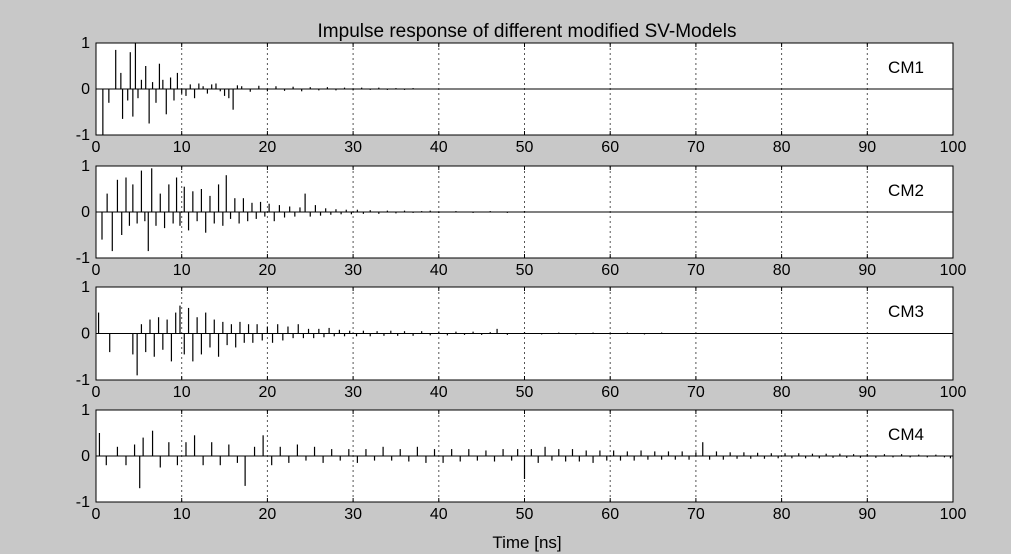  I want to click on panel-label: CM4, so click(906, 434).